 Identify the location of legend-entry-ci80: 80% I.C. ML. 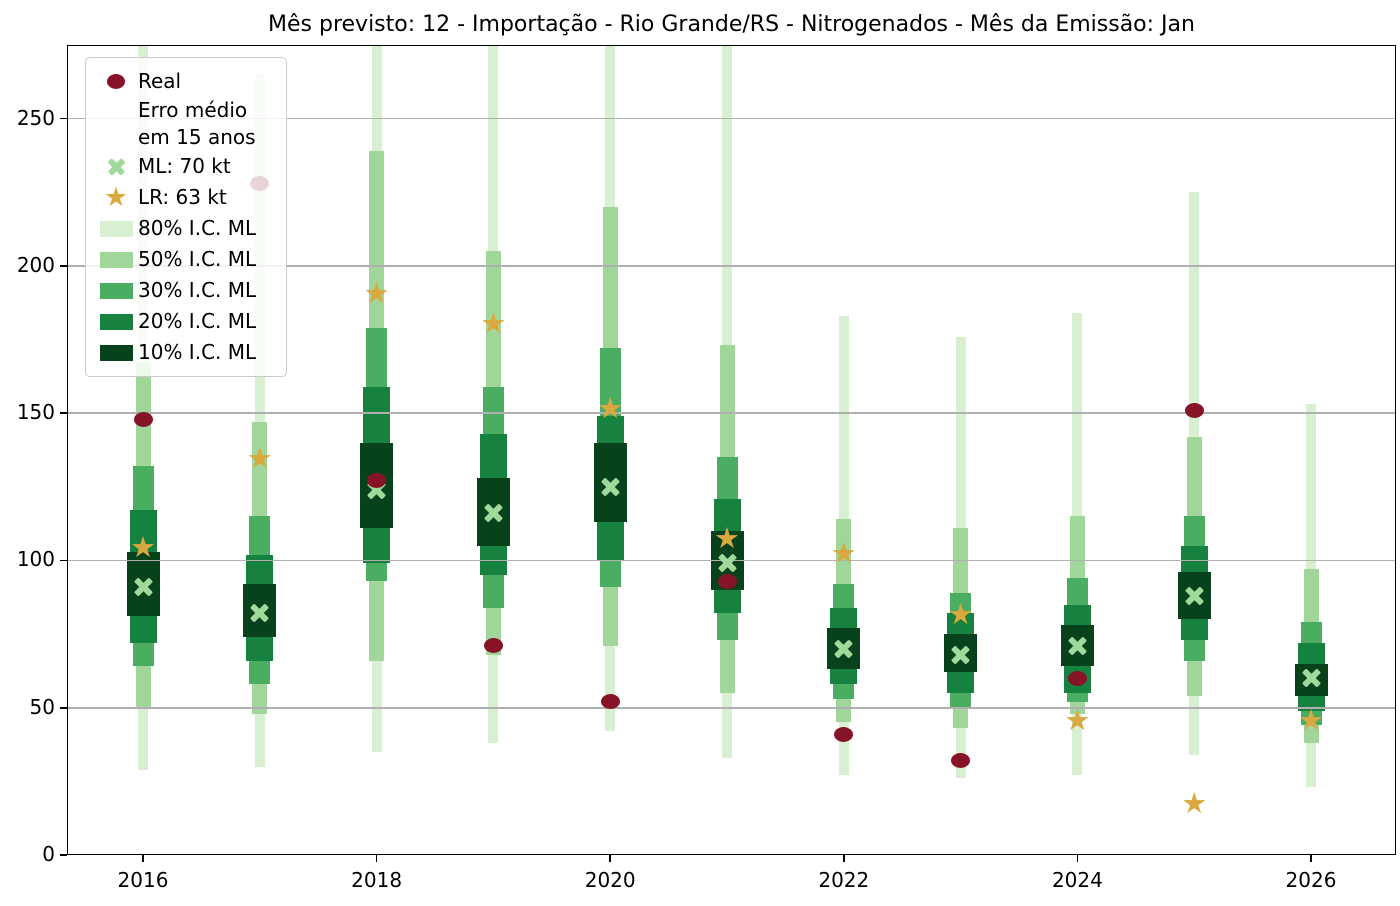
(187, 228).